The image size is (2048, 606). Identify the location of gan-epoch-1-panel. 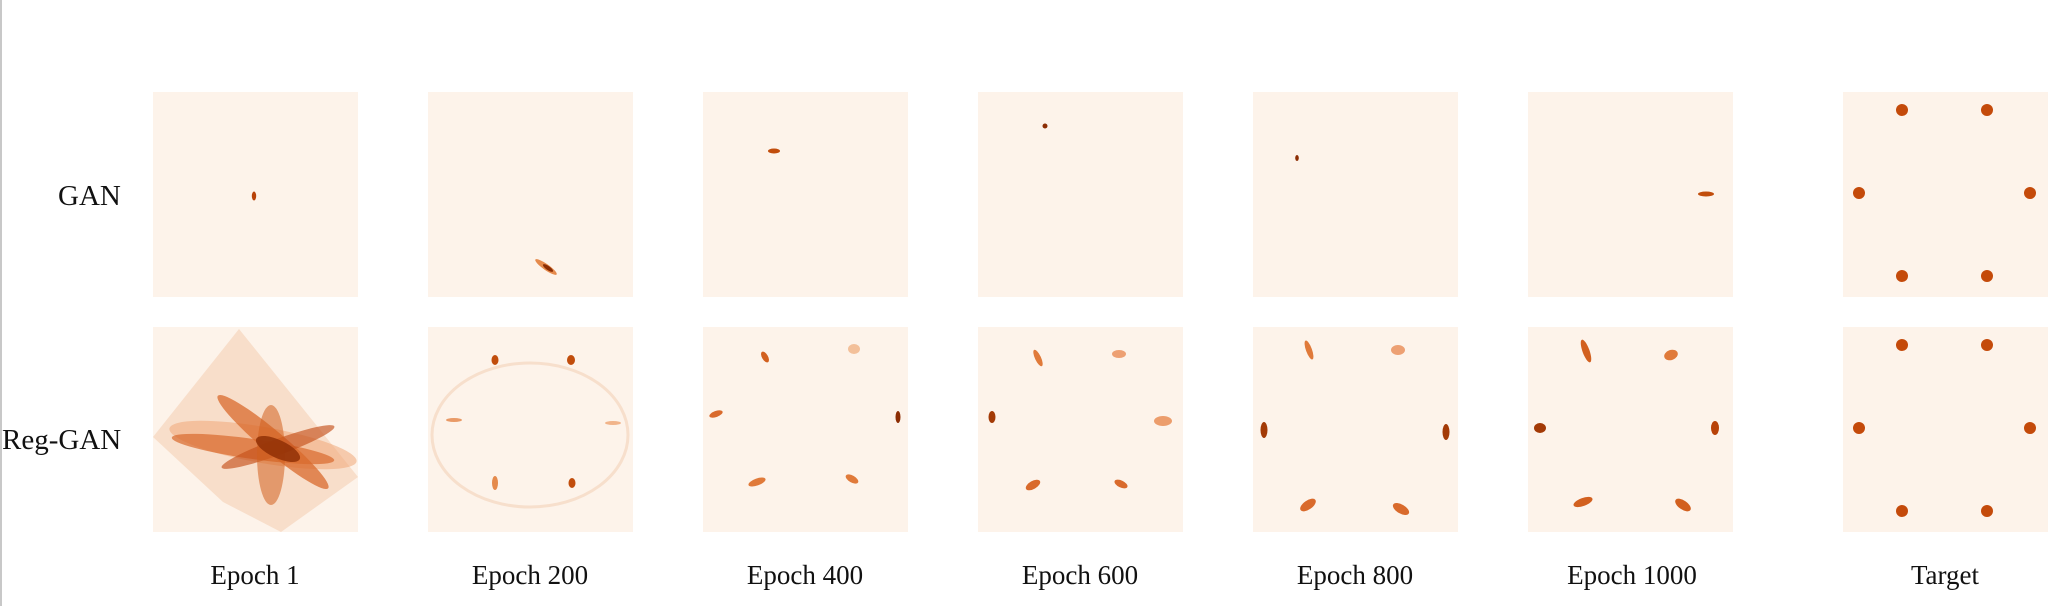
(255, 194).